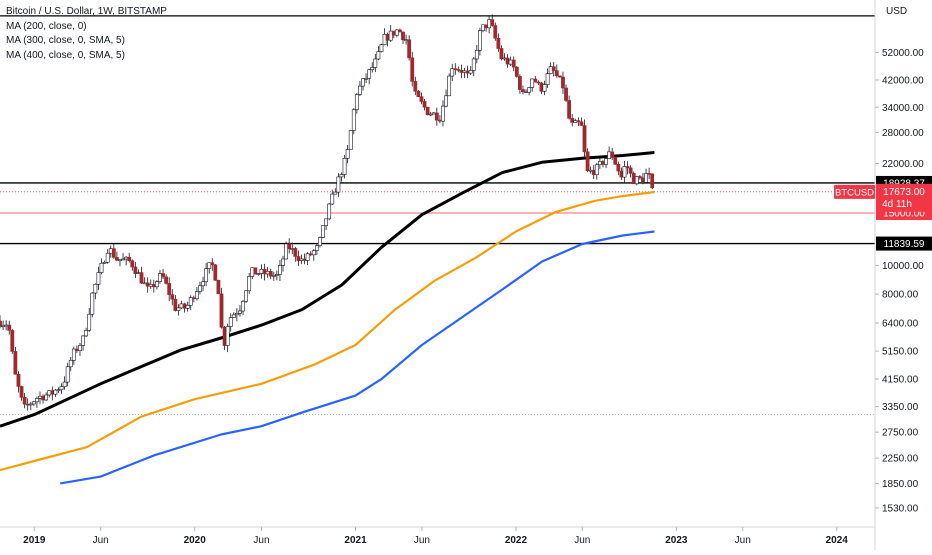 This screenshot has height=555, width=932. Describe the element at coordinates (65, 55) in the screenshot. I see `legend-study-ma400: MA (400, close, 0, SMA, 5)` at that location.